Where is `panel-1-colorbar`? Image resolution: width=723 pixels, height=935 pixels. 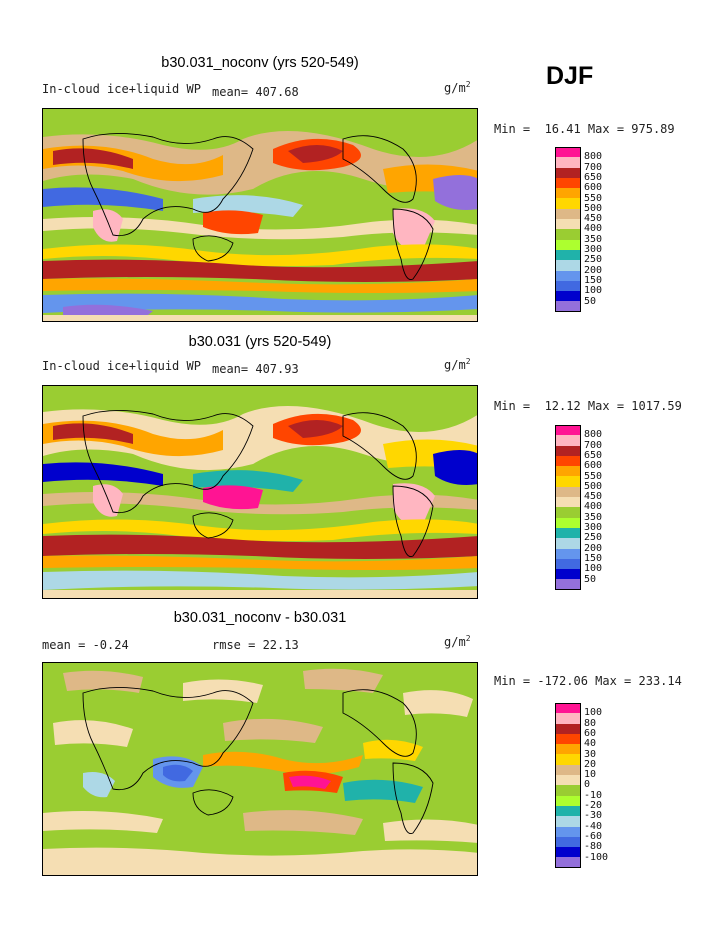 panel-1-colorbar is located at coordinates (568, 229).